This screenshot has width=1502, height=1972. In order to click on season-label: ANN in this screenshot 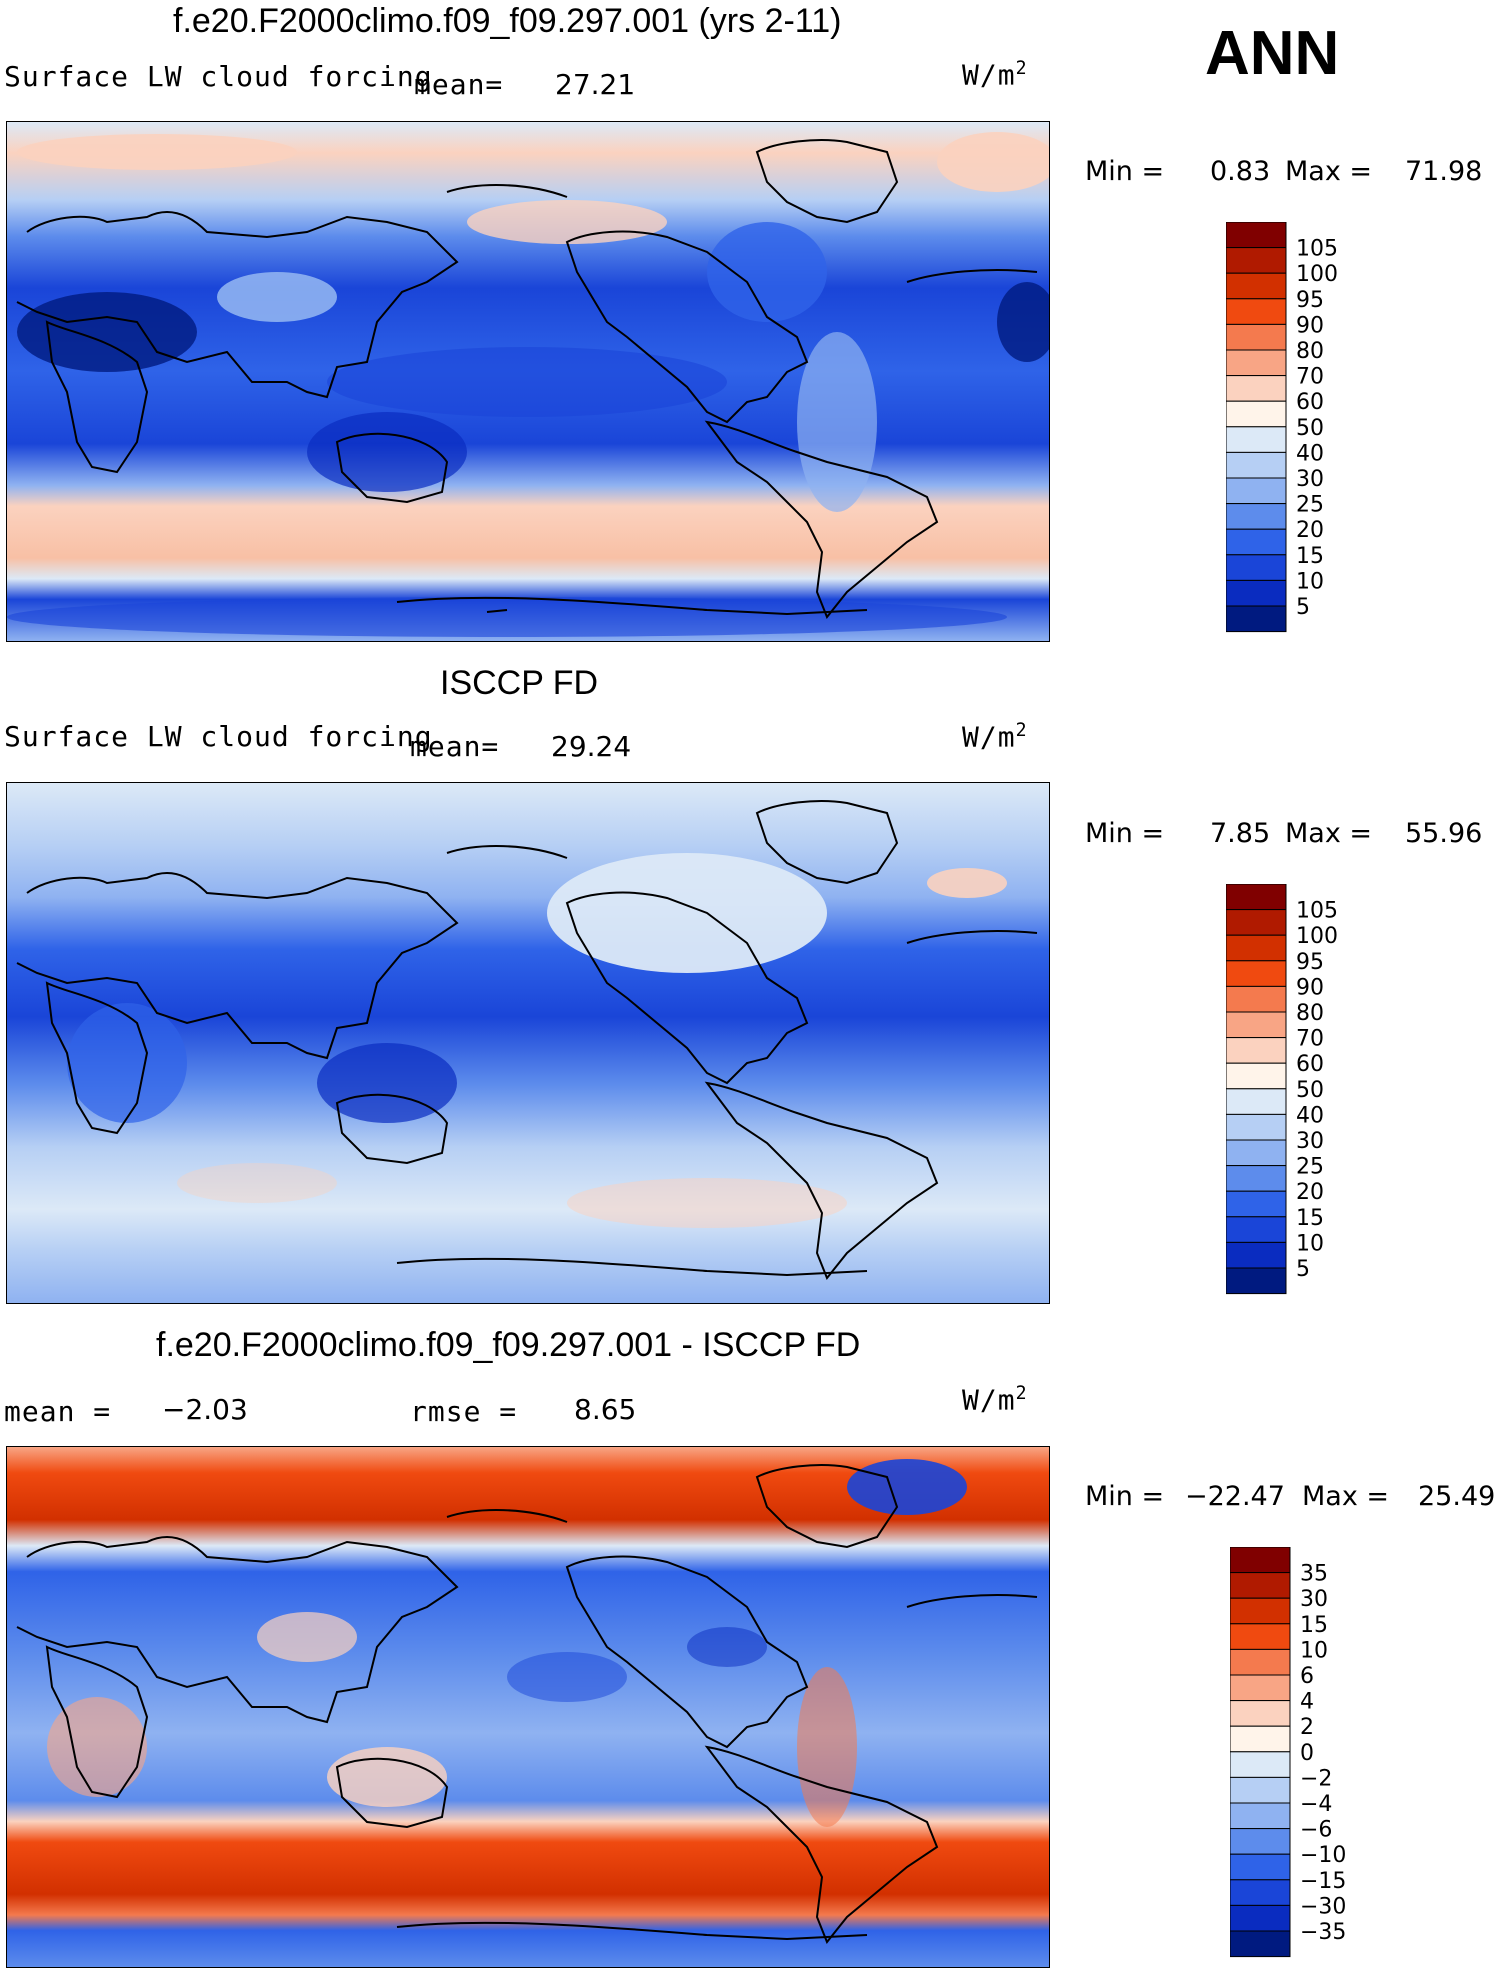, I will do `click(1272, 53)`.